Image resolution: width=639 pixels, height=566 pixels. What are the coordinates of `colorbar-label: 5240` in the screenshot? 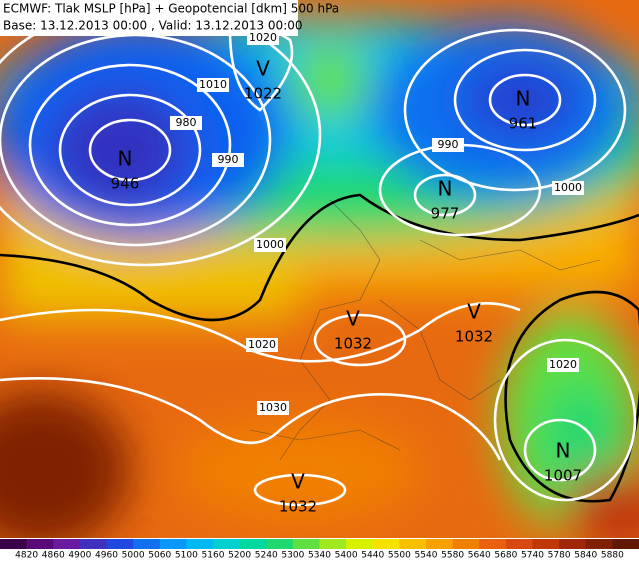 It's located at (266, 556).